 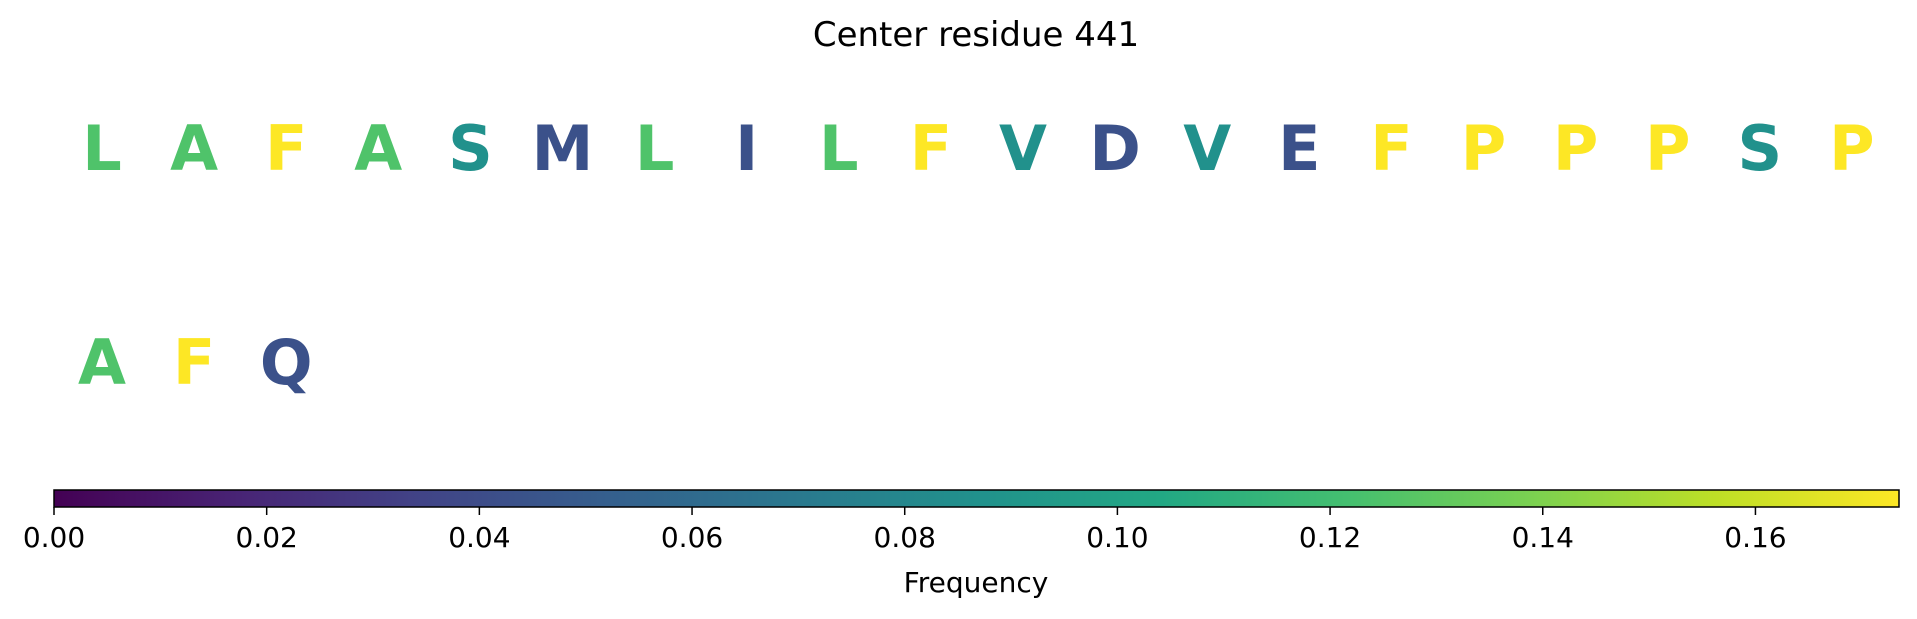 What do you see at coordinates (1114, 148) in the screenshot?
I see `residue-letter: D` at bounding box center [1114, 148].